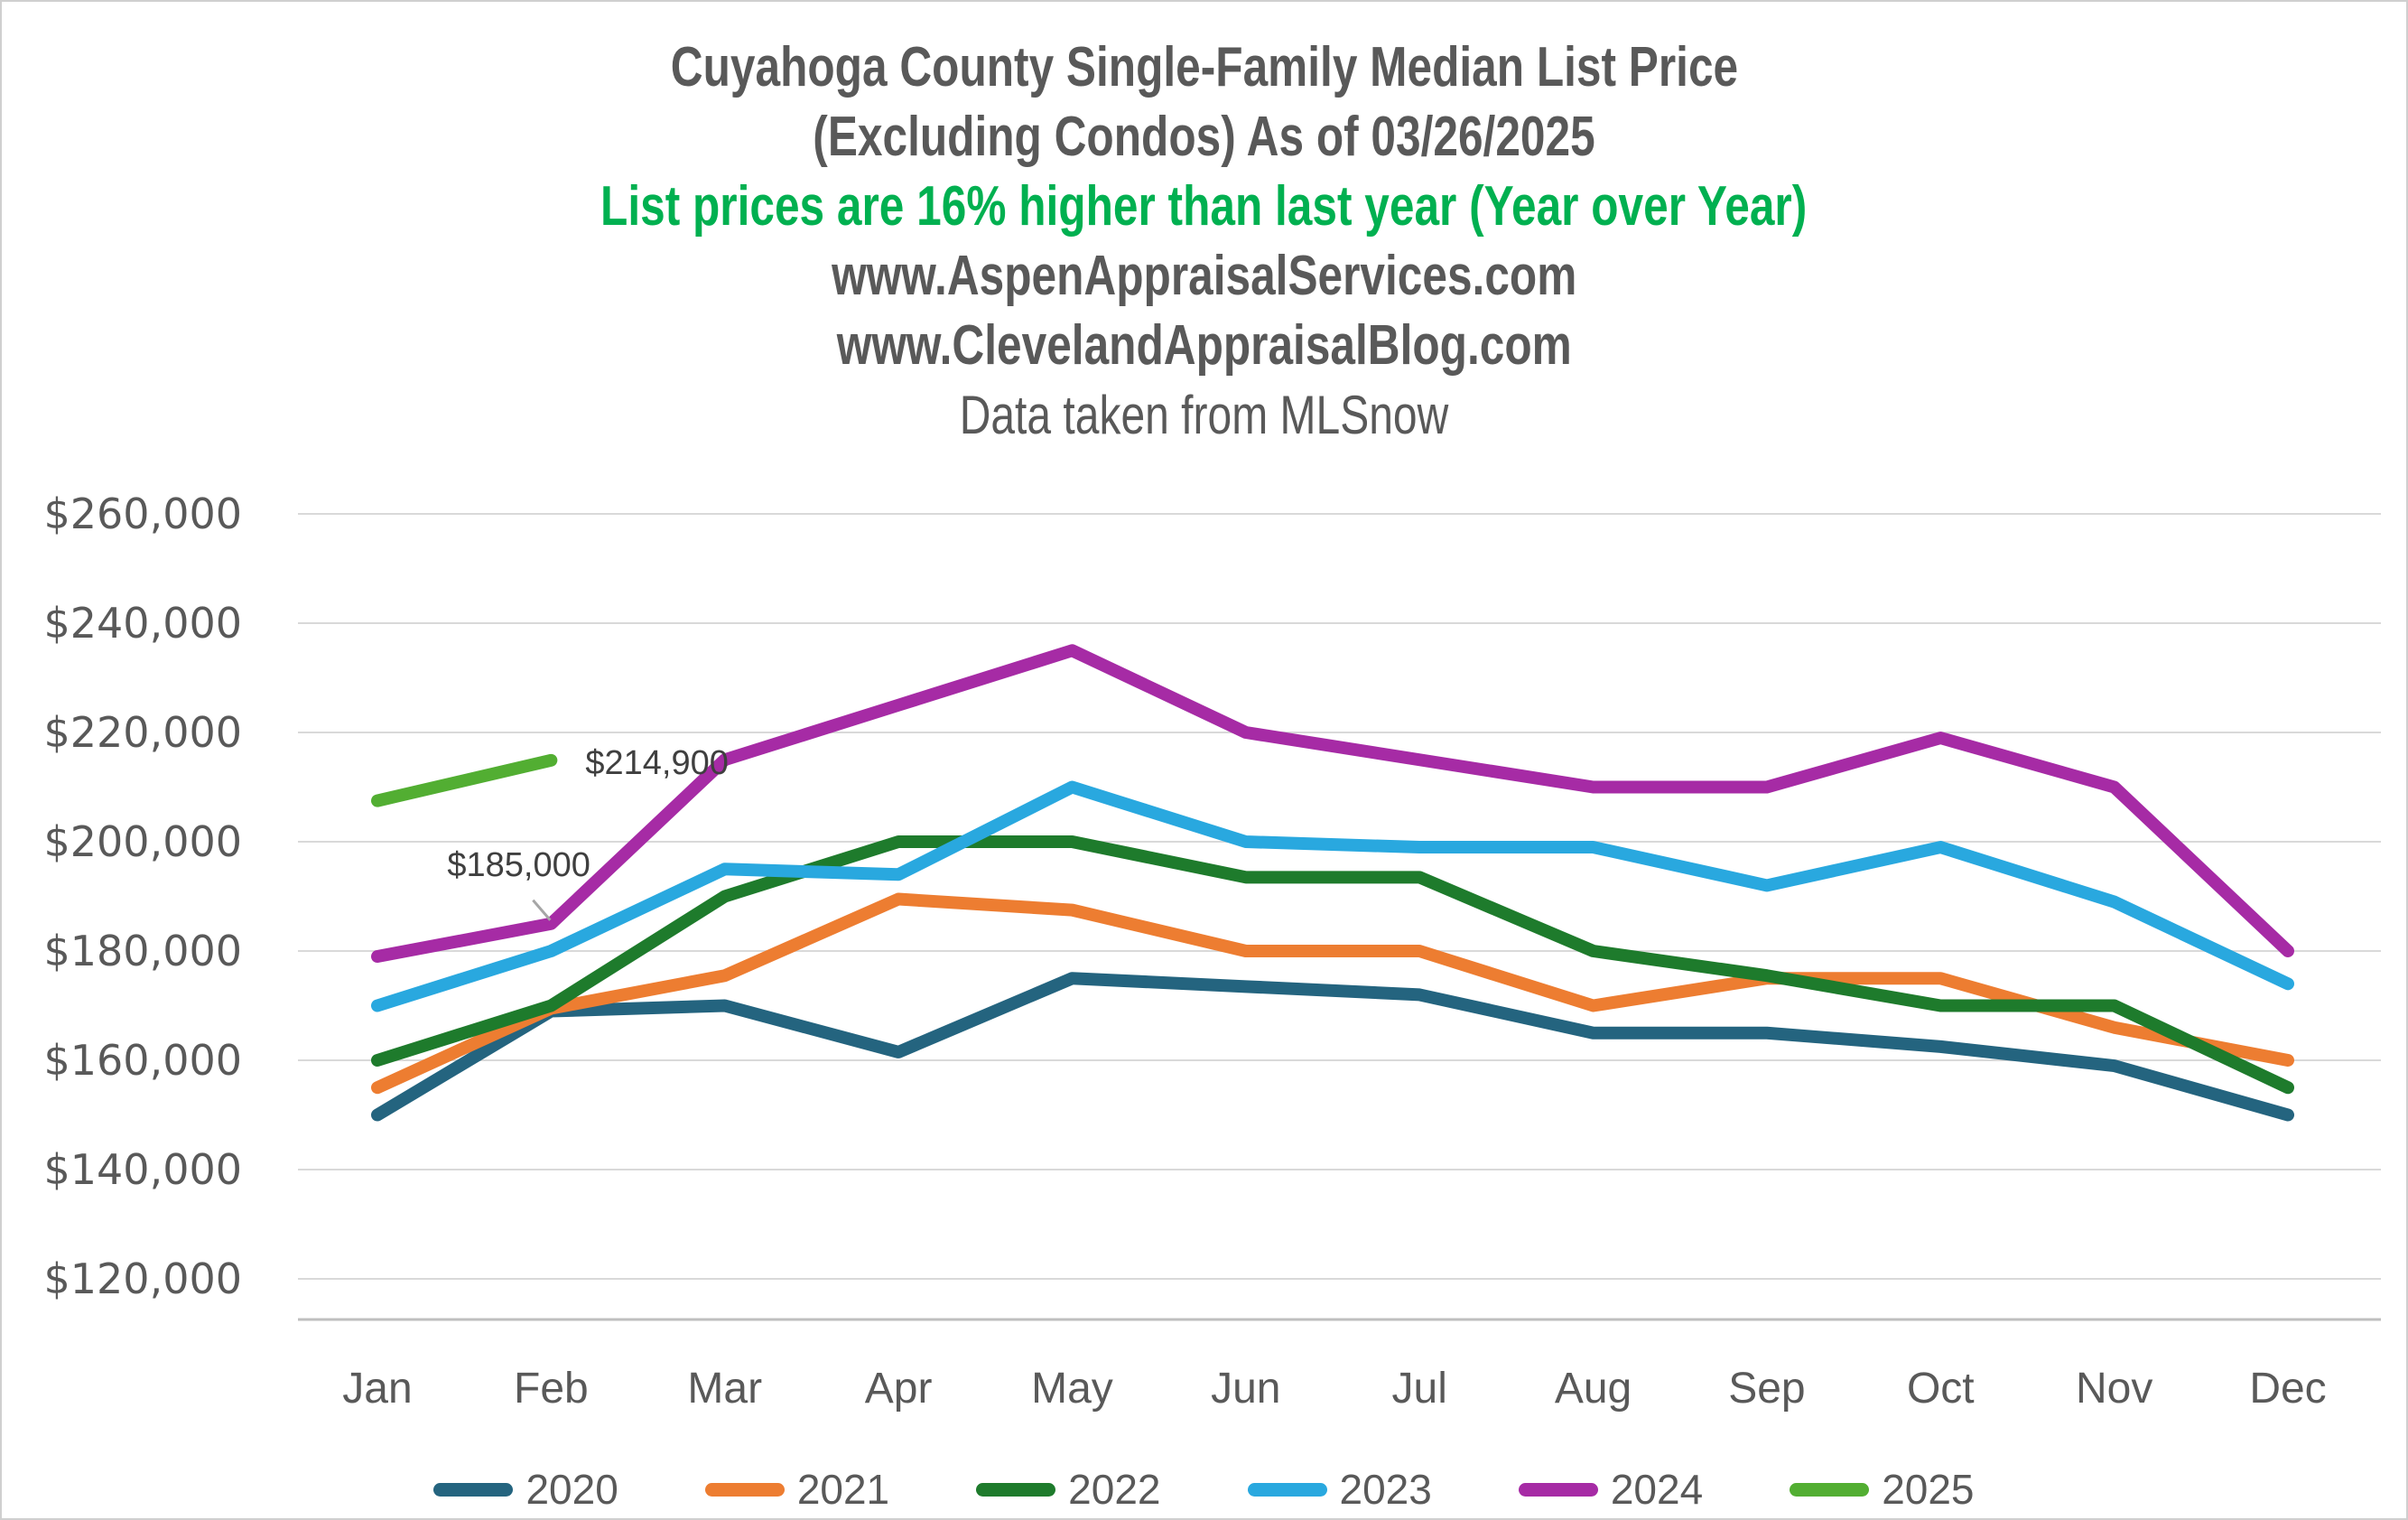 This screenshot has height=1520, width=2408. What do you see at coordinates (542, 910) in the screenshot?
I see `annotation-leader-line` at bounding box center [542, 910].